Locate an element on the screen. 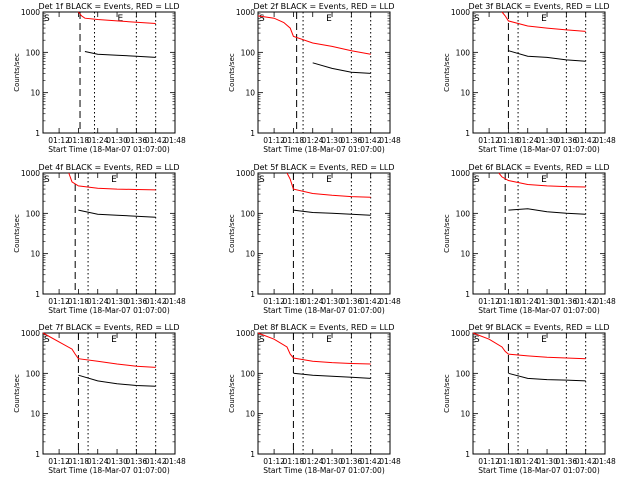 The width and height of the screenshot is (640, 480). chart-title: Det 8f BLACK = Events, RED = LLD is located at coordinates (323, 327).